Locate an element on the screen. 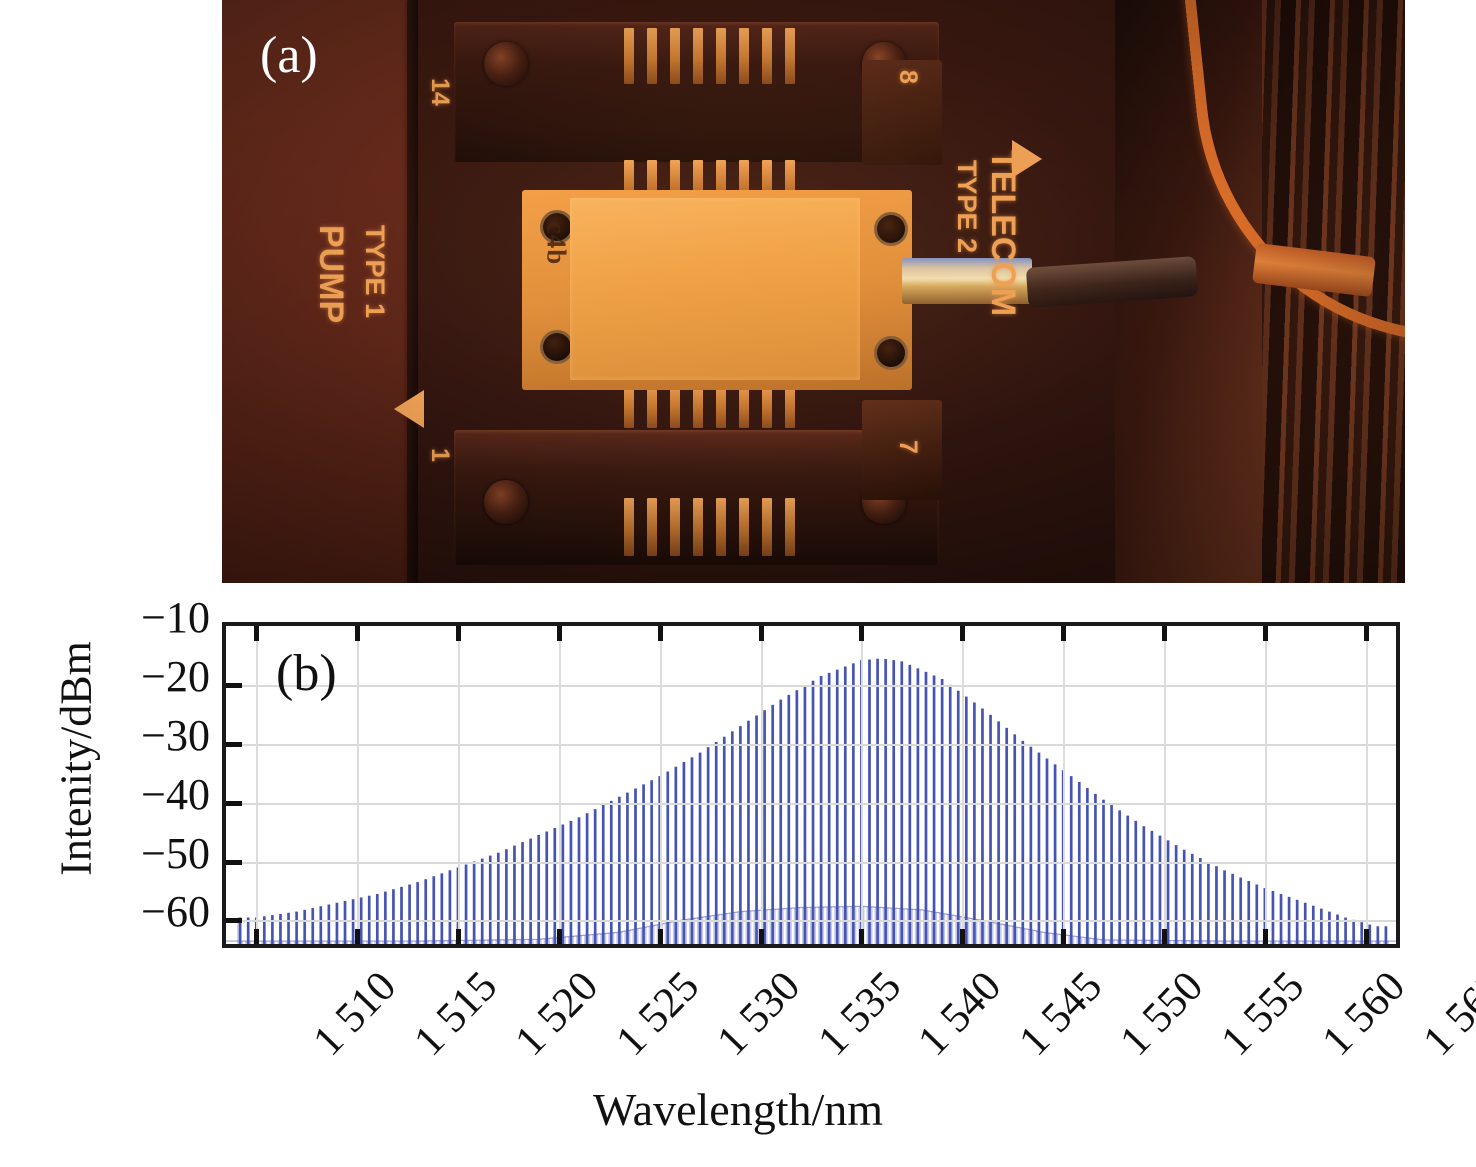  label-pin-7: 7 is located at coordinates (908, 447).